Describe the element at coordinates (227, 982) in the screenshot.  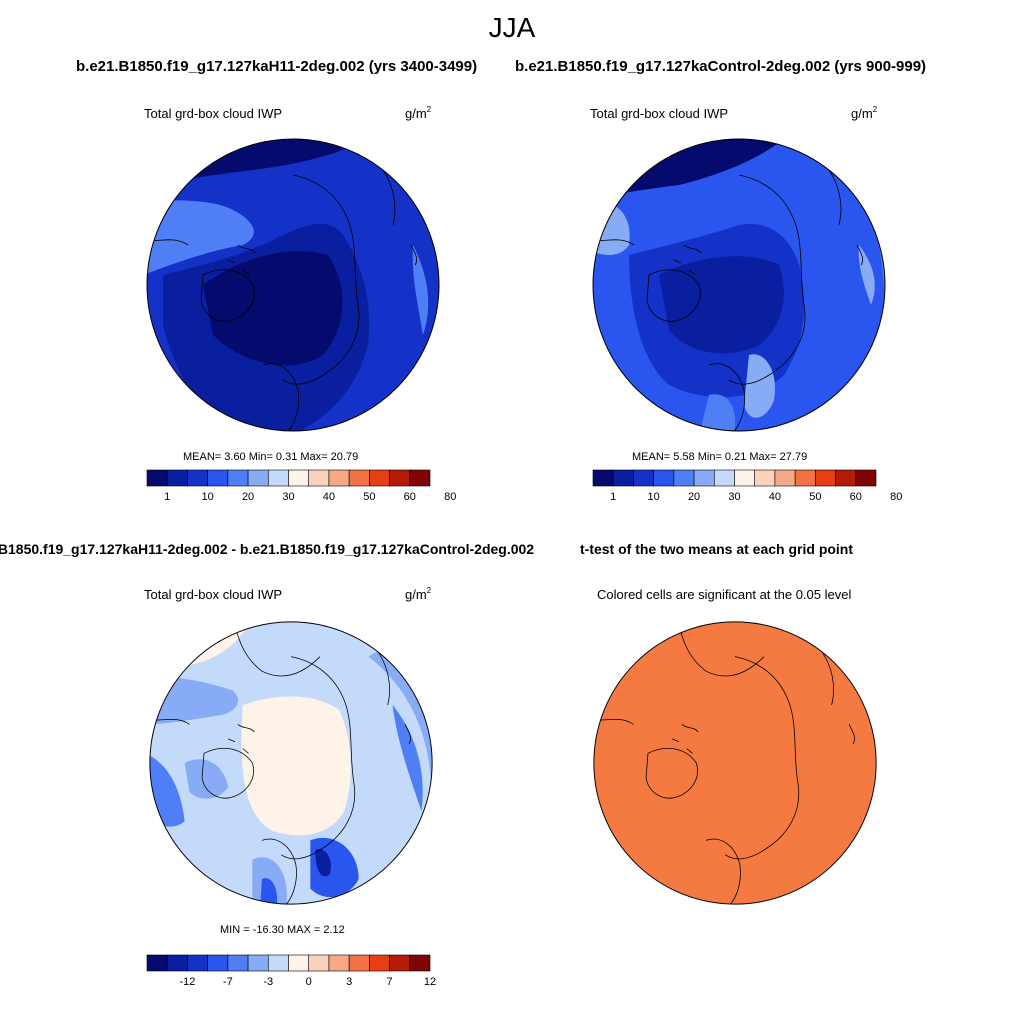
I see `colorbar-tick-label: -7` at that location.